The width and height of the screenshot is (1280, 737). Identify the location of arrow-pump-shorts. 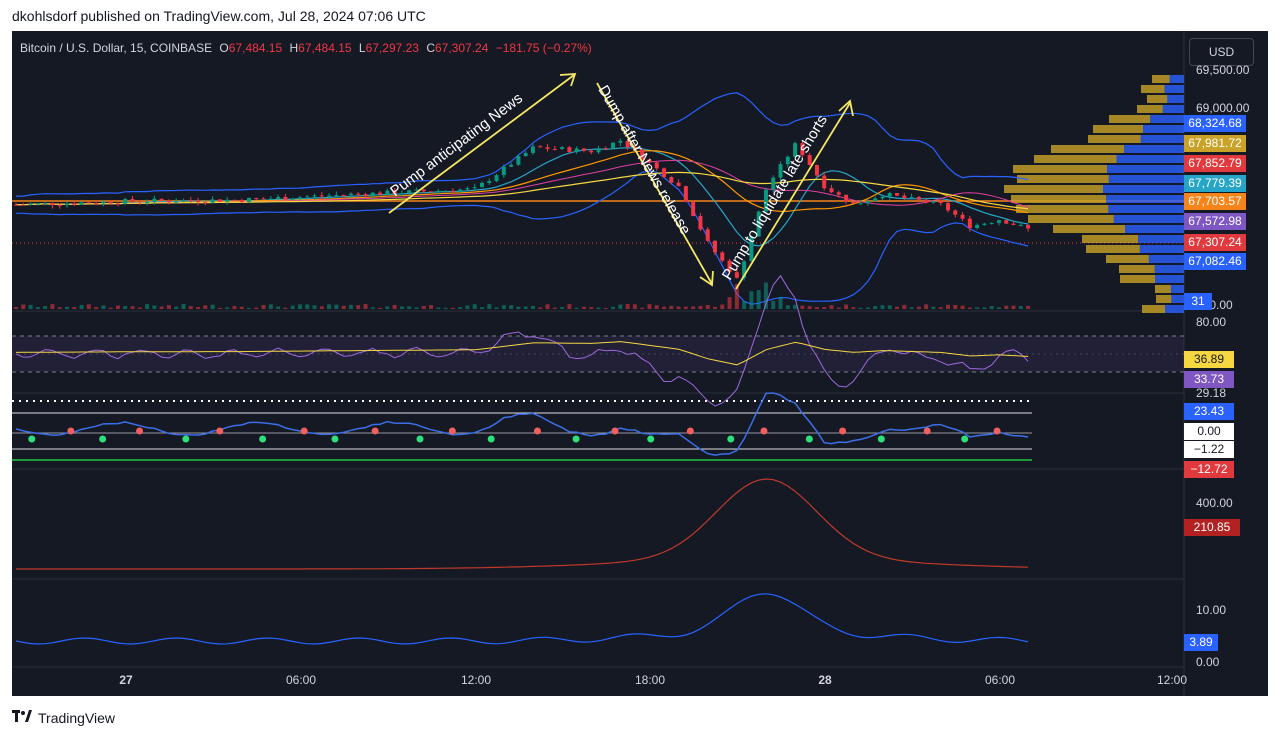
(793, 196).